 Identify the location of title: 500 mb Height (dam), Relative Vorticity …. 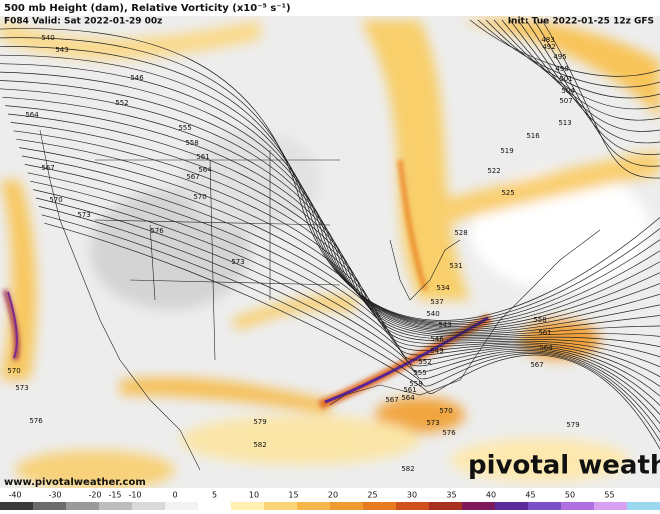
(147, 8).